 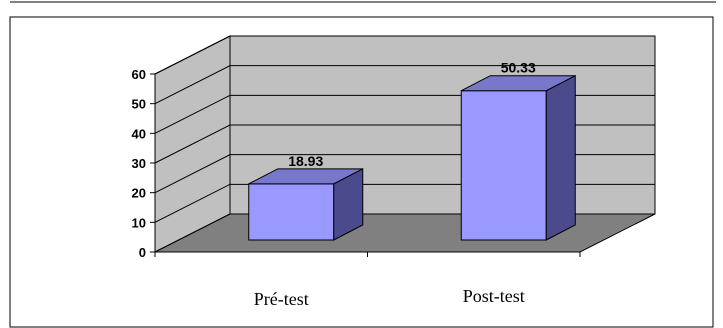 I want to click on category-label: Pré-test, so click(x=281, y=299).